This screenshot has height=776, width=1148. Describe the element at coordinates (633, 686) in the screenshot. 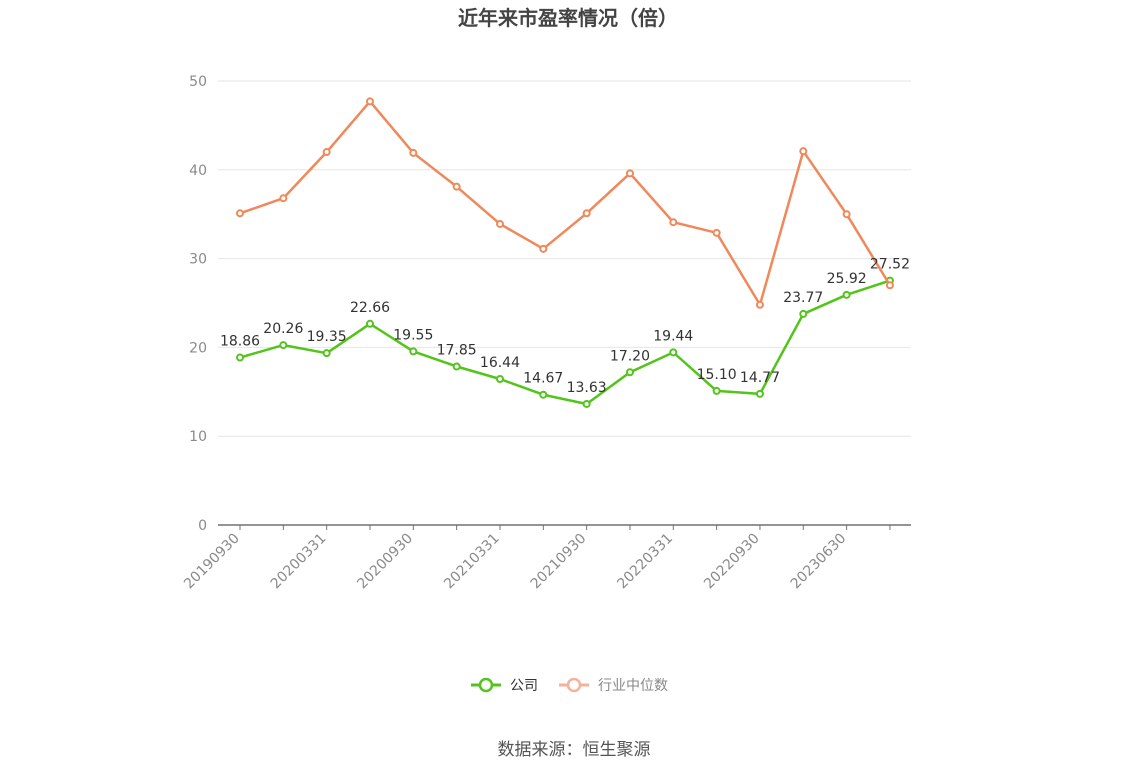

I see `legend-industry-label: 行业中位数` at that location.